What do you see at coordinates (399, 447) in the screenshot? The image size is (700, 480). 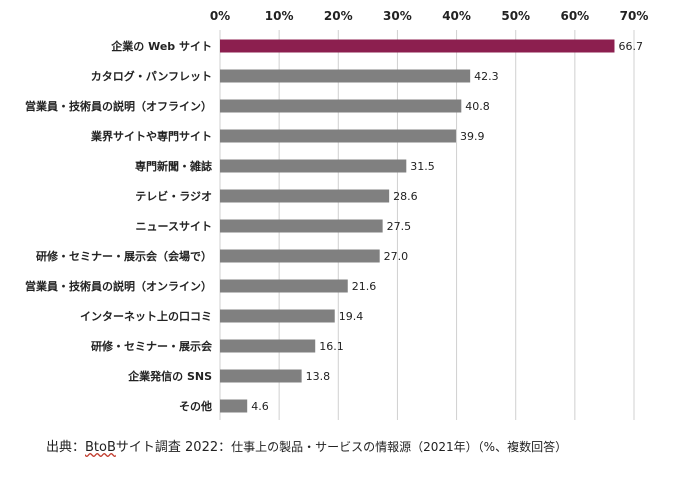 I see `source-description: 仕事上の製品・サービスの情報源（2021年）（%、複数回答）` at bounding box center [399, 447].